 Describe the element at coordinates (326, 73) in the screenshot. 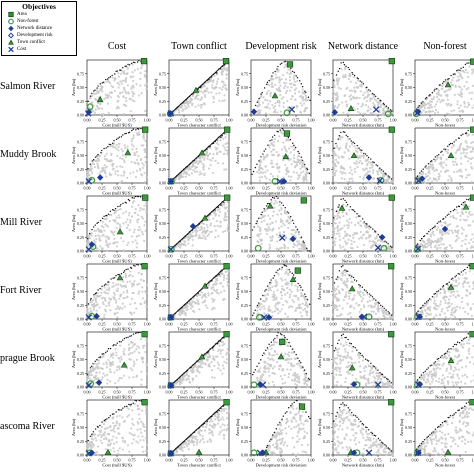

I see `y-tick-label: 0.75` at that location.